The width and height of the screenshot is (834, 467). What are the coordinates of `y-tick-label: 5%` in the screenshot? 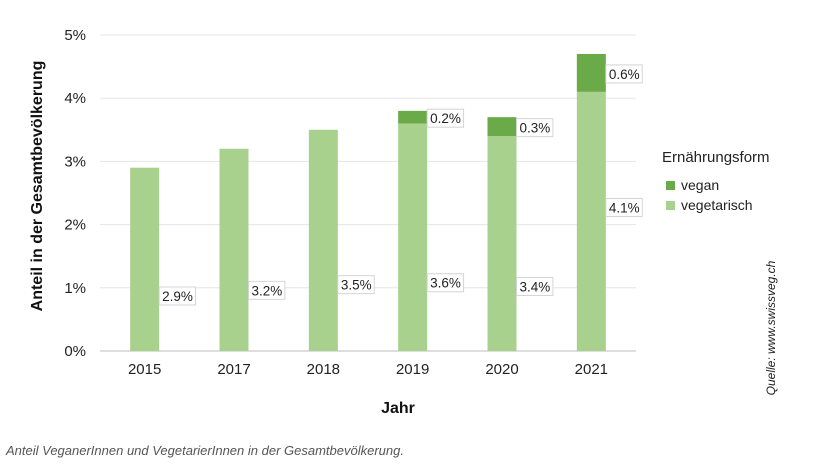 It's located at (75, 35).